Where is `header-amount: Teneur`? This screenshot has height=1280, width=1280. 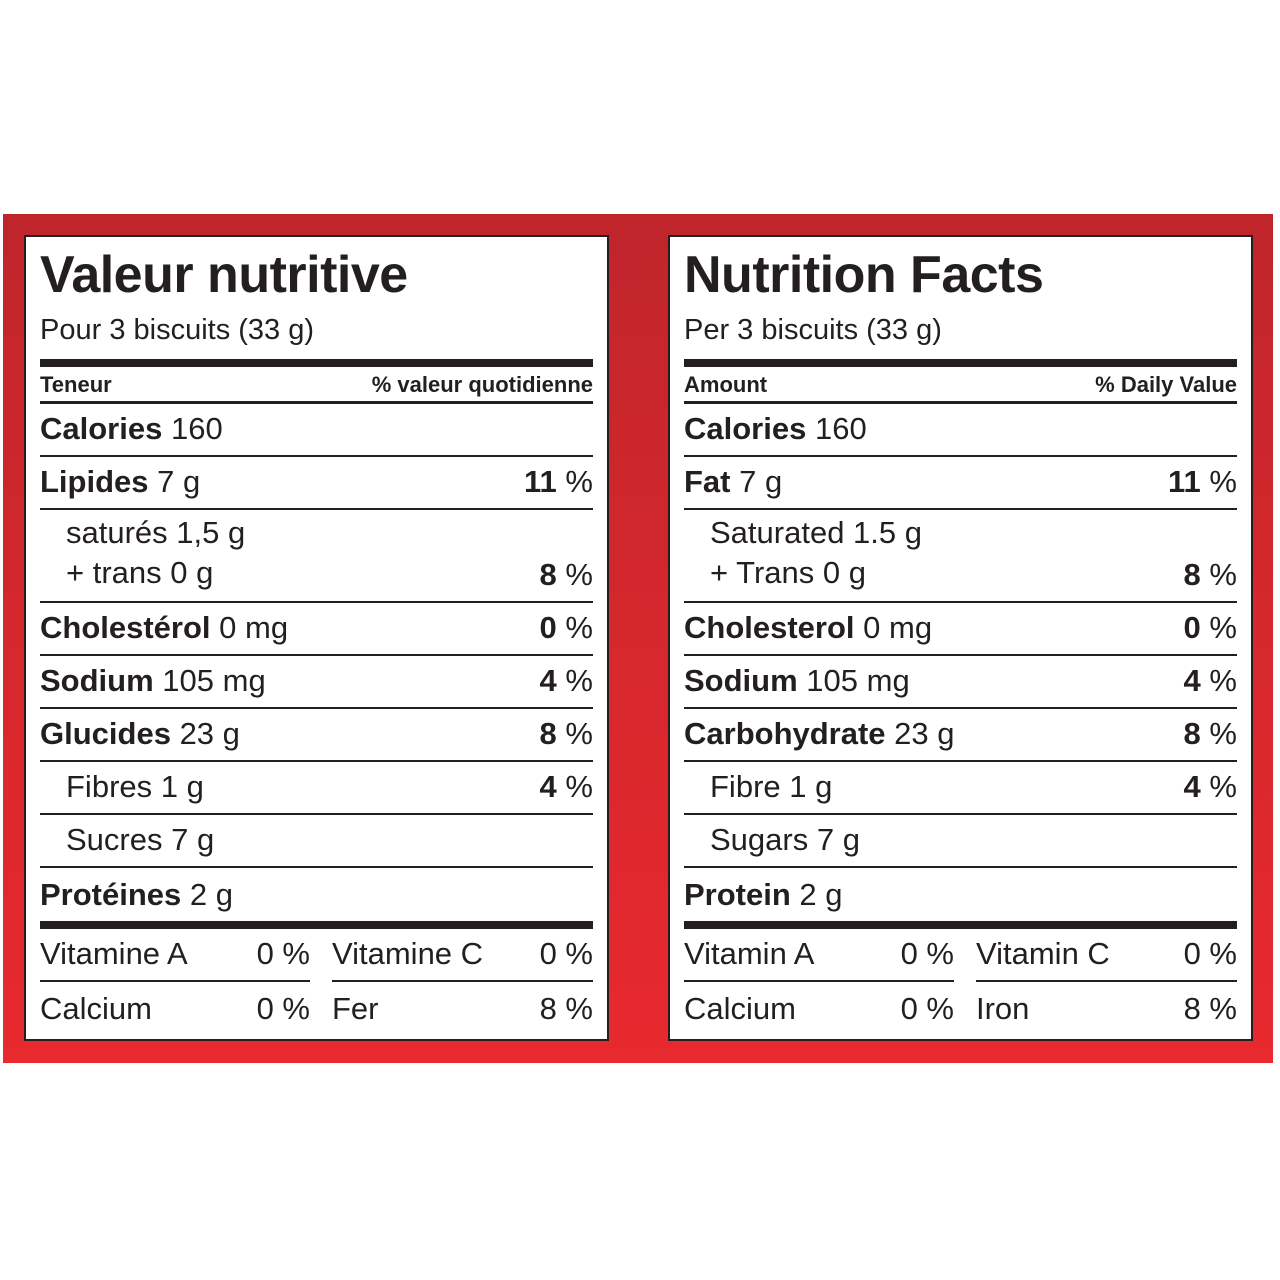
header-amount: Teneur is located at coordinates (76, 384).